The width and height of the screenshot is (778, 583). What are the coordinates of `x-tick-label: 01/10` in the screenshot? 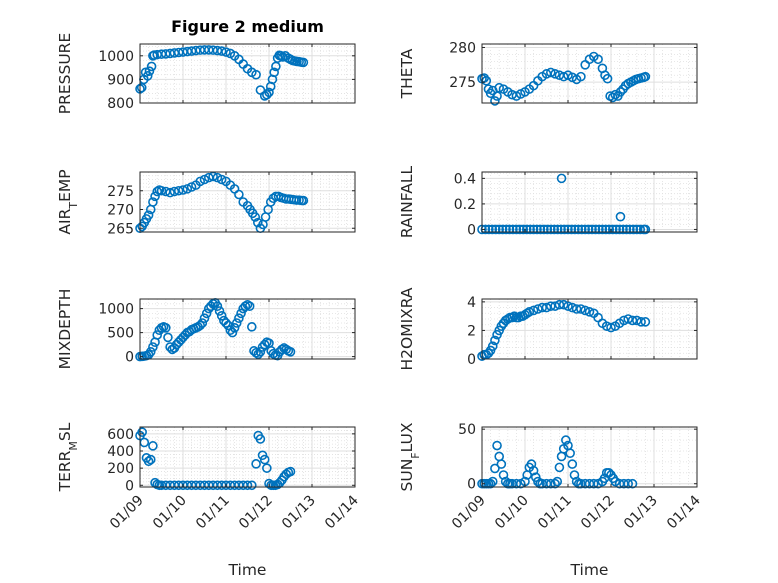 It's located at (170, 513).